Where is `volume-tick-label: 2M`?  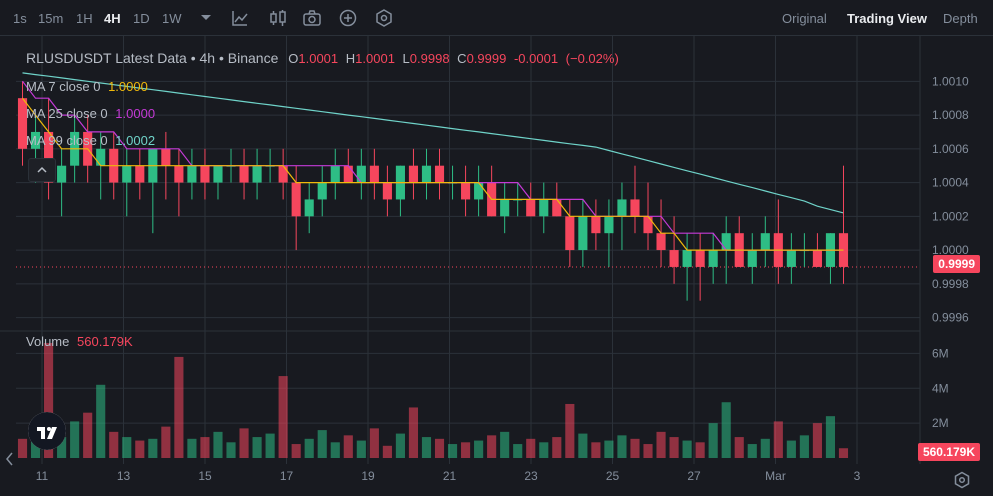 volume-tick-label: 2M is located at coordinates (940, 423).